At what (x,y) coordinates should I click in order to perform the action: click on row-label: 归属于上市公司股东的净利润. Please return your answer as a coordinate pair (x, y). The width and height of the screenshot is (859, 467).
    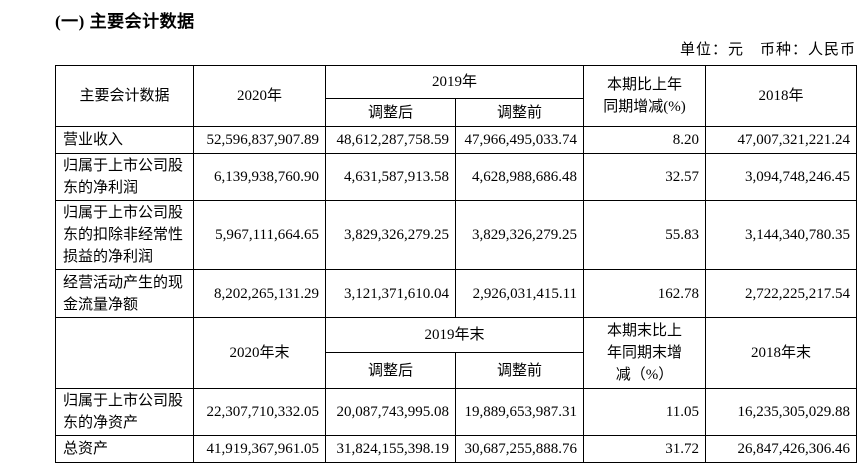
    Looking at the image, I should click on (124, 177).